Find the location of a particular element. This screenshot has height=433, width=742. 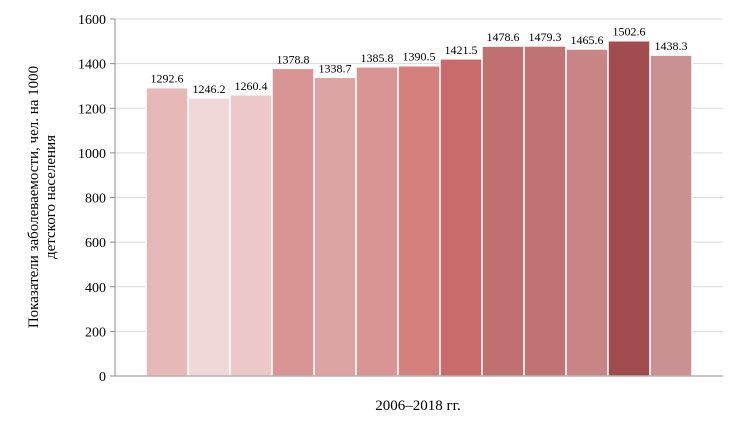

data-label-2006: 1292.6 is located at coordinates (167, 79).